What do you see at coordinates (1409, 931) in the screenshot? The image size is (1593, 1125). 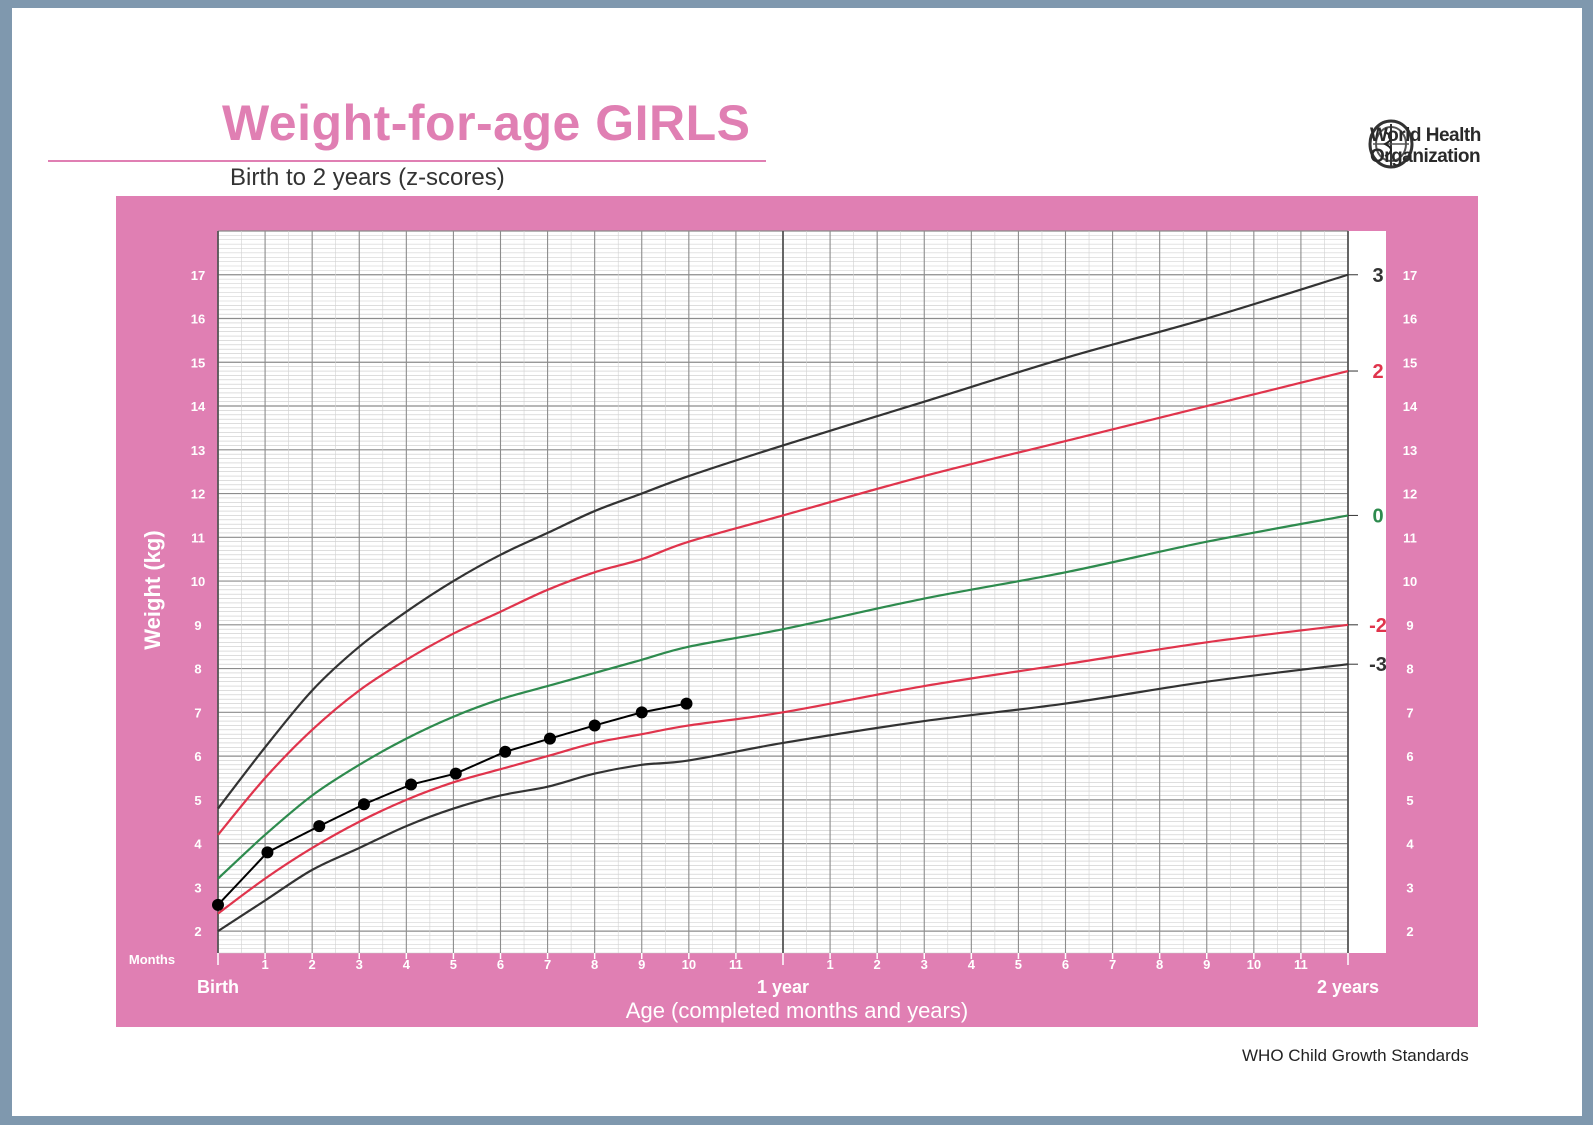 I see `y-tick-label-right: 2` at bounding box center [1409, 931].